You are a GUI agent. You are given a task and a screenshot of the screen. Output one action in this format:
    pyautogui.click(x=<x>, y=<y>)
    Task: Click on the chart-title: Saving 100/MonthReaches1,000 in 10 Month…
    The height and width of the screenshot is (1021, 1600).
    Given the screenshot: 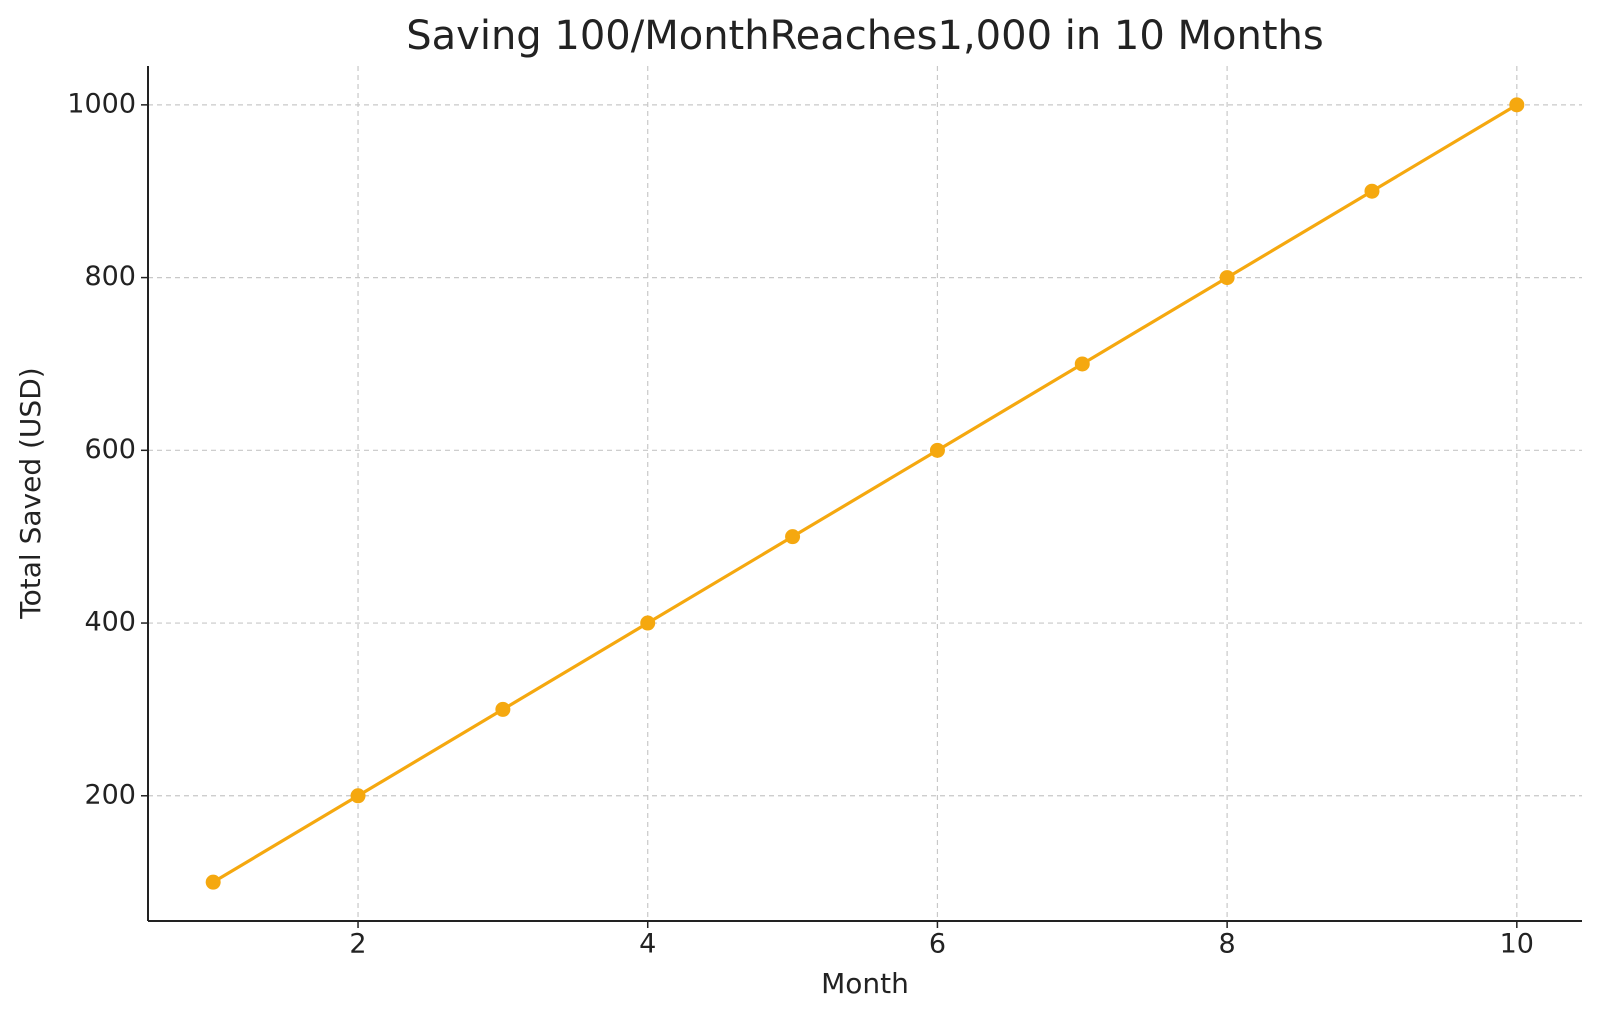 What is the action you would take?
    pyautogui.click(x=864, y=36)
    